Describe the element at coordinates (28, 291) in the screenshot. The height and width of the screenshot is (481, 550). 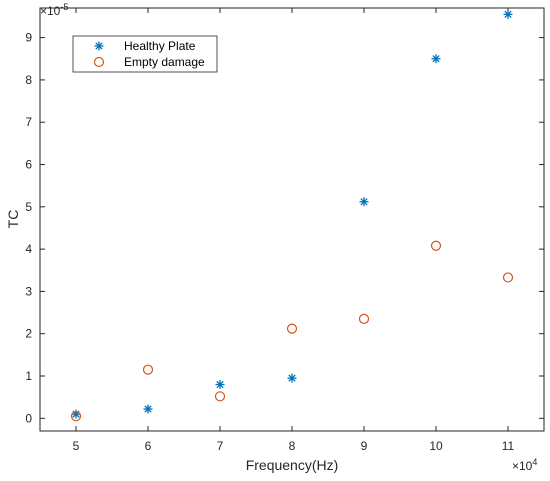
I see `y-tick-label: 3` at that location.